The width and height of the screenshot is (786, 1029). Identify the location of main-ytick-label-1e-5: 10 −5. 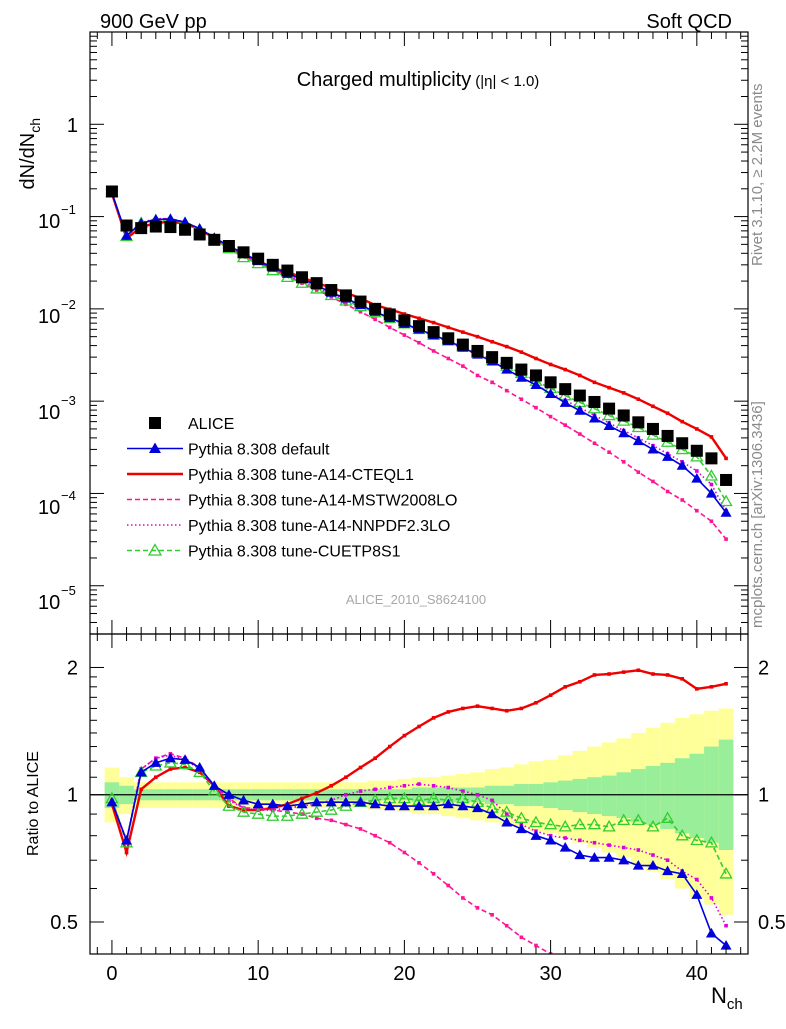
(57, 598).